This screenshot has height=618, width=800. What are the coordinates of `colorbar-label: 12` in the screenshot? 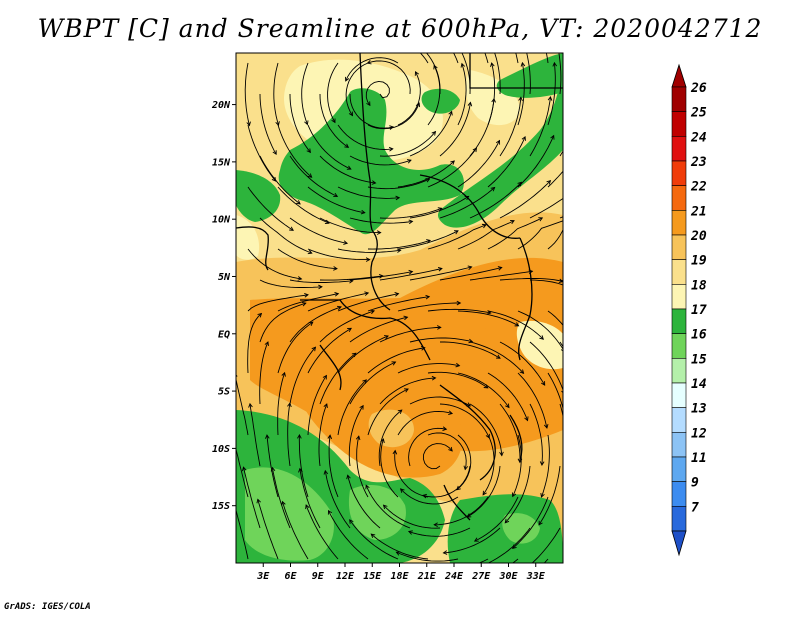 It's located at (699, 433).